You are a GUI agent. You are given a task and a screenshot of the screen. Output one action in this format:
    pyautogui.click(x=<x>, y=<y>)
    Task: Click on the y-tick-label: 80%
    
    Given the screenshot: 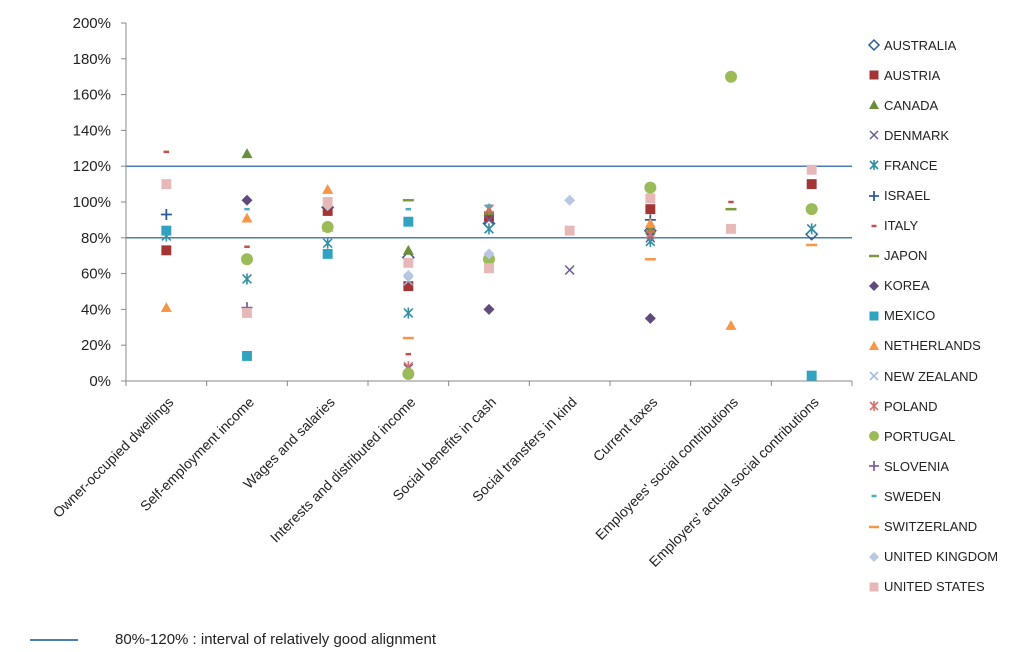 What is the action you would take?
    pyautogui.click(x=96, y=238)
    